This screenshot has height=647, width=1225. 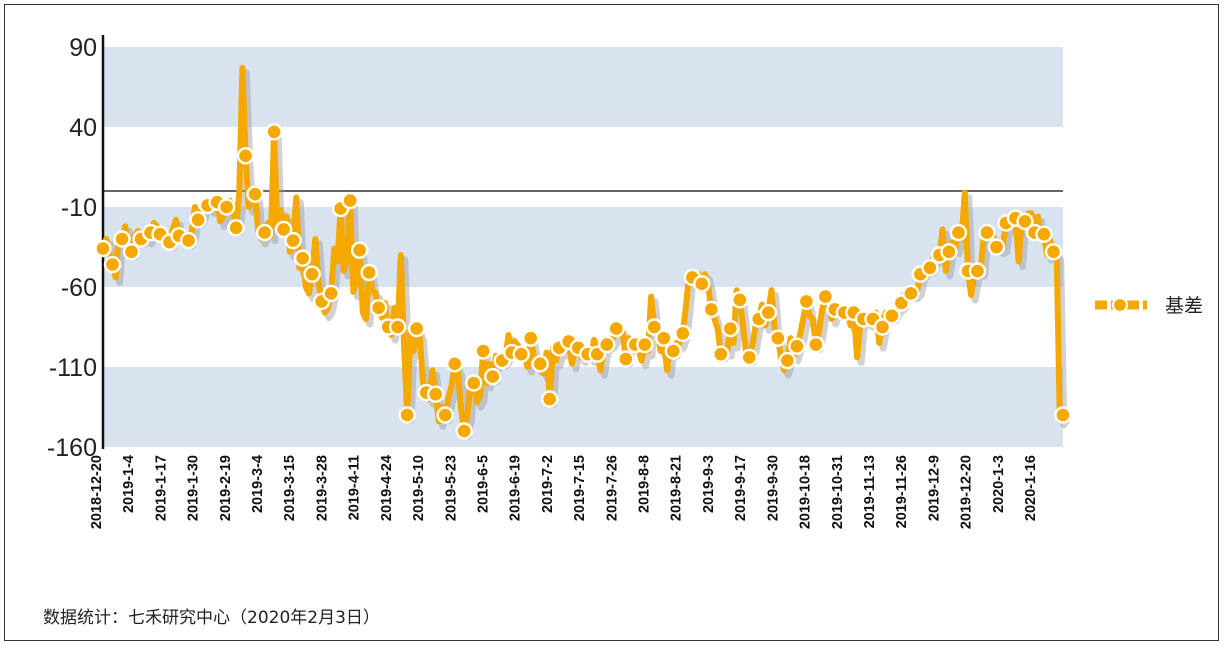 I want to click on x-tick-label: 2019-1-4, so click(x=129, y=484).